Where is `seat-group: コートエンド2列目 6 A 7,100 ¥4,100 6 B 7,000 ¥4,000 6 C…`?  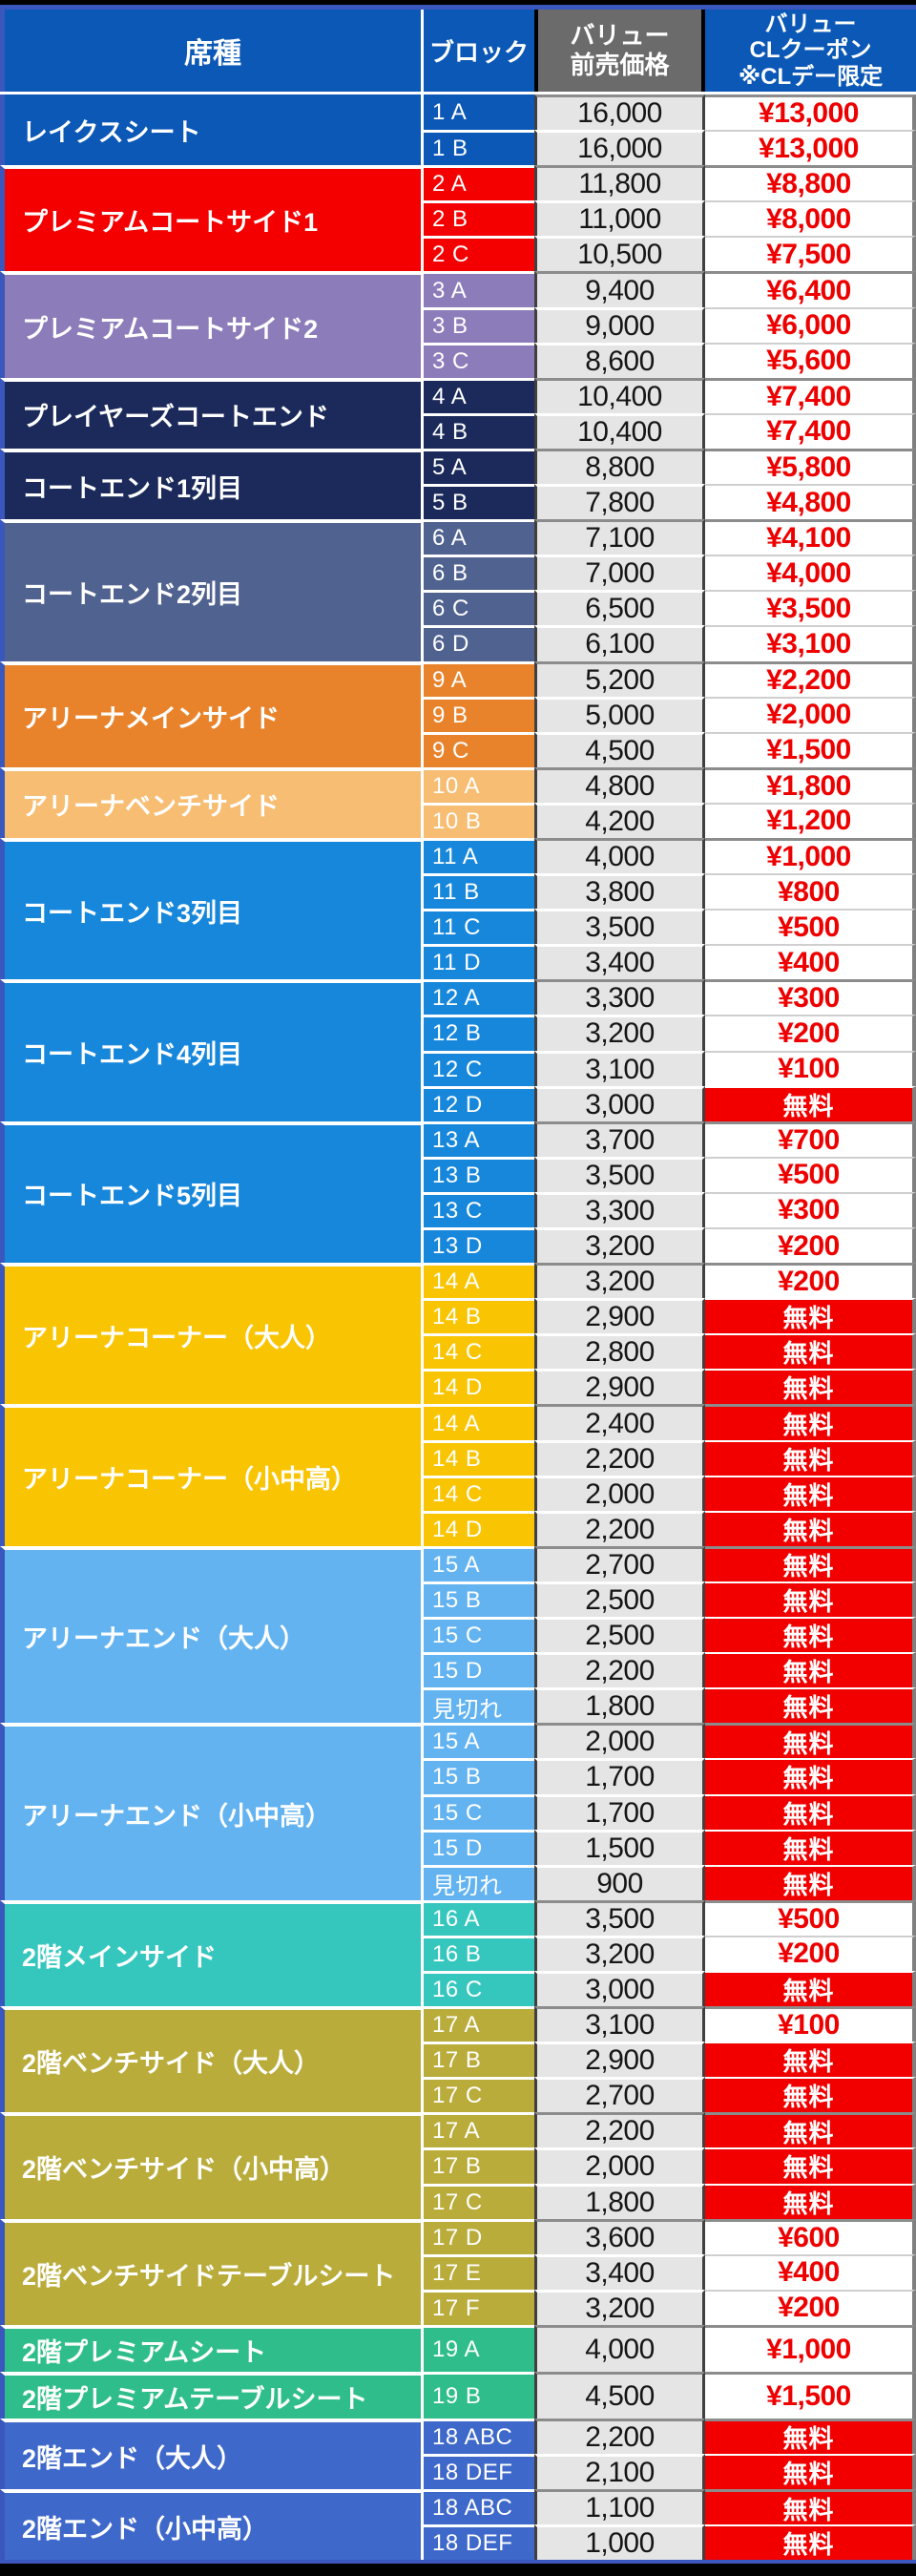 seat-group: コートエンド2列目 6 A 7,100 ¥4,100 6 B 7,000 ¥4,000 6 C… is located at coordinates (458, 590).